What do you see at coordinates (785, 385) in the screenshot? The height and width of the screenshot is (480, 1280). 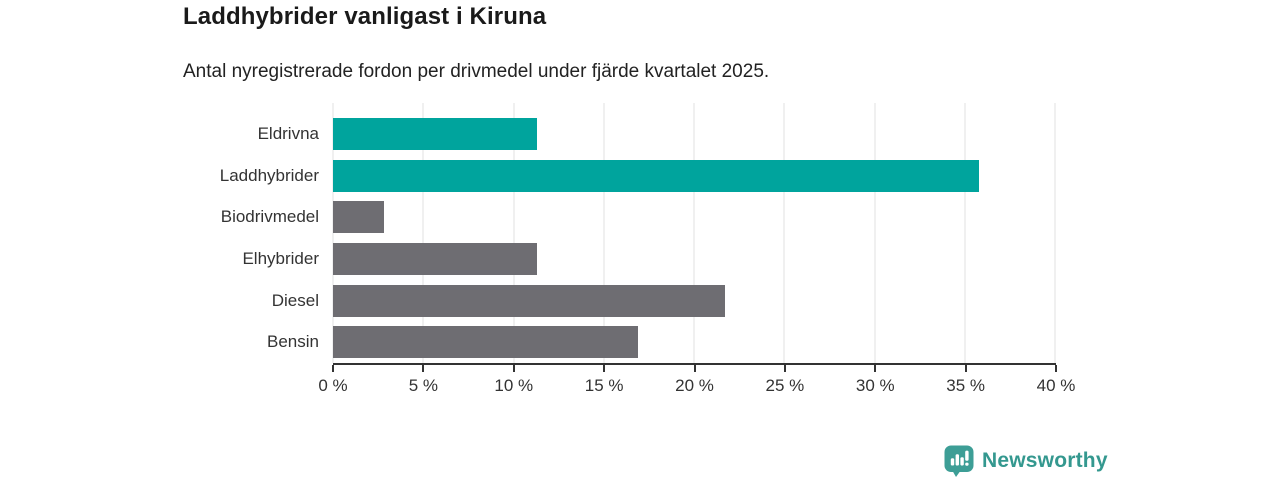 I see `x-axis-tick-label: 25 %` at bounding box center [785, 385].